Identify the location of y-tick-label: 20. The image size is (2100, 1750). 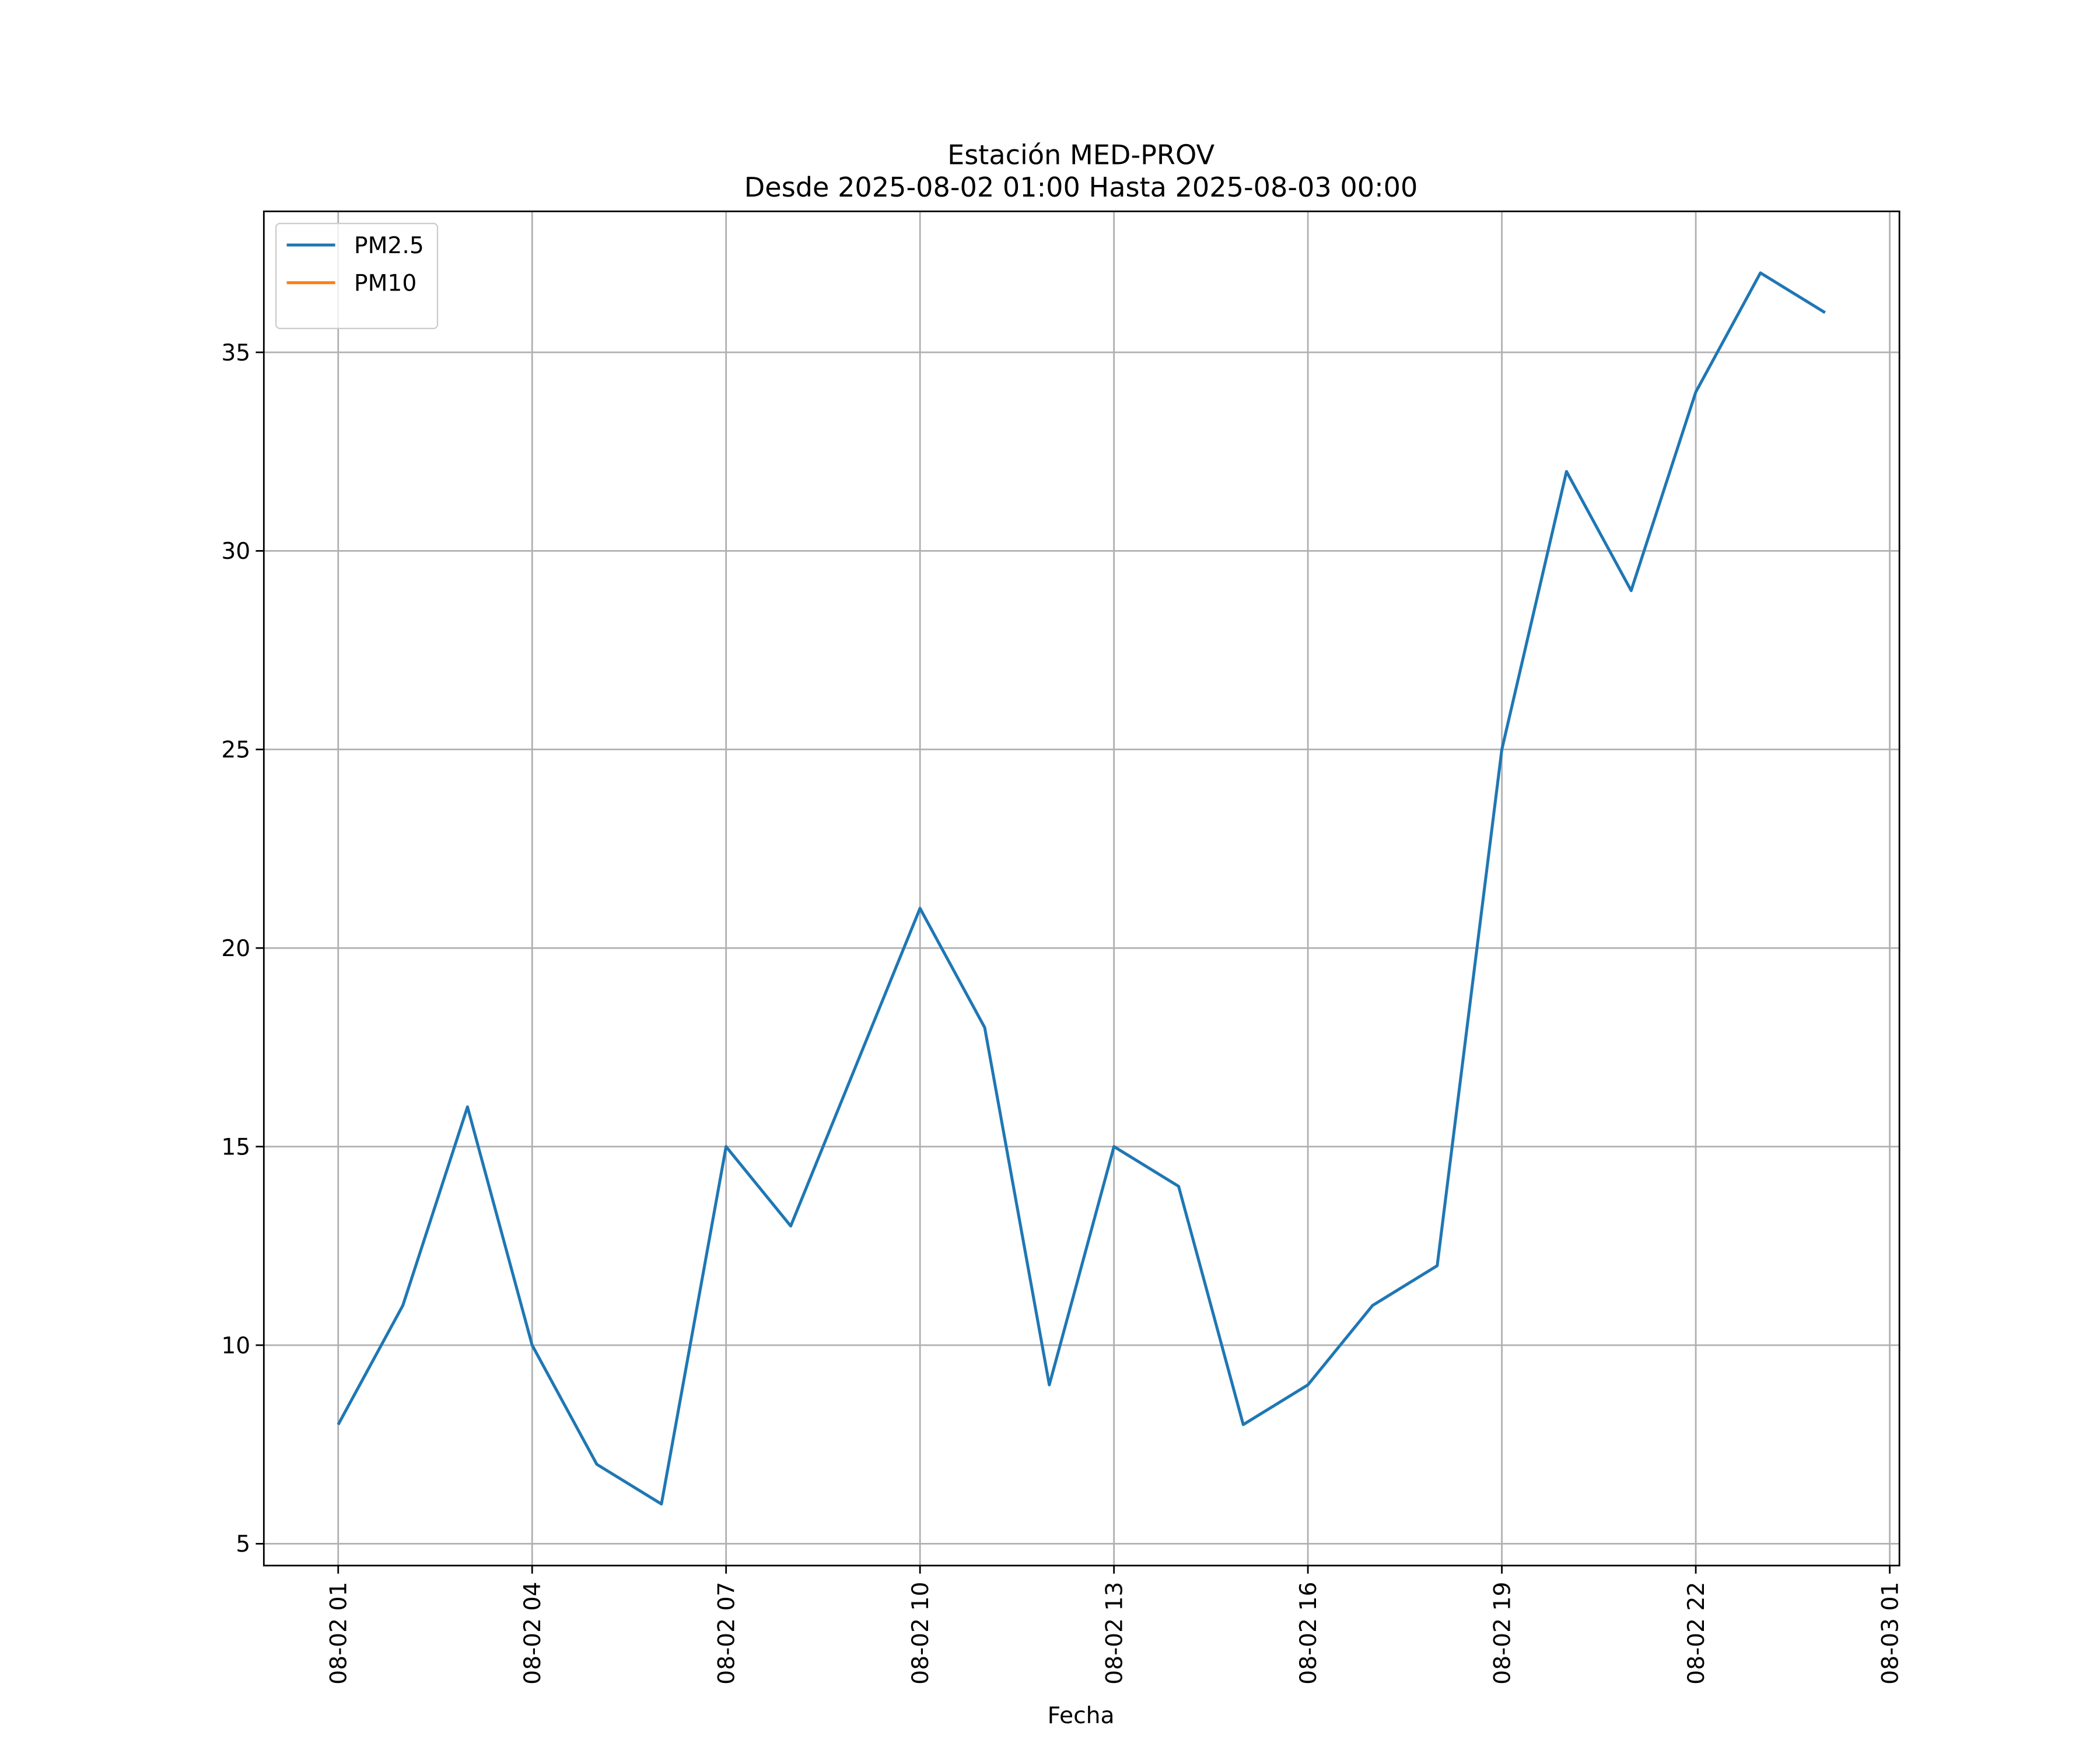
(235, 949).